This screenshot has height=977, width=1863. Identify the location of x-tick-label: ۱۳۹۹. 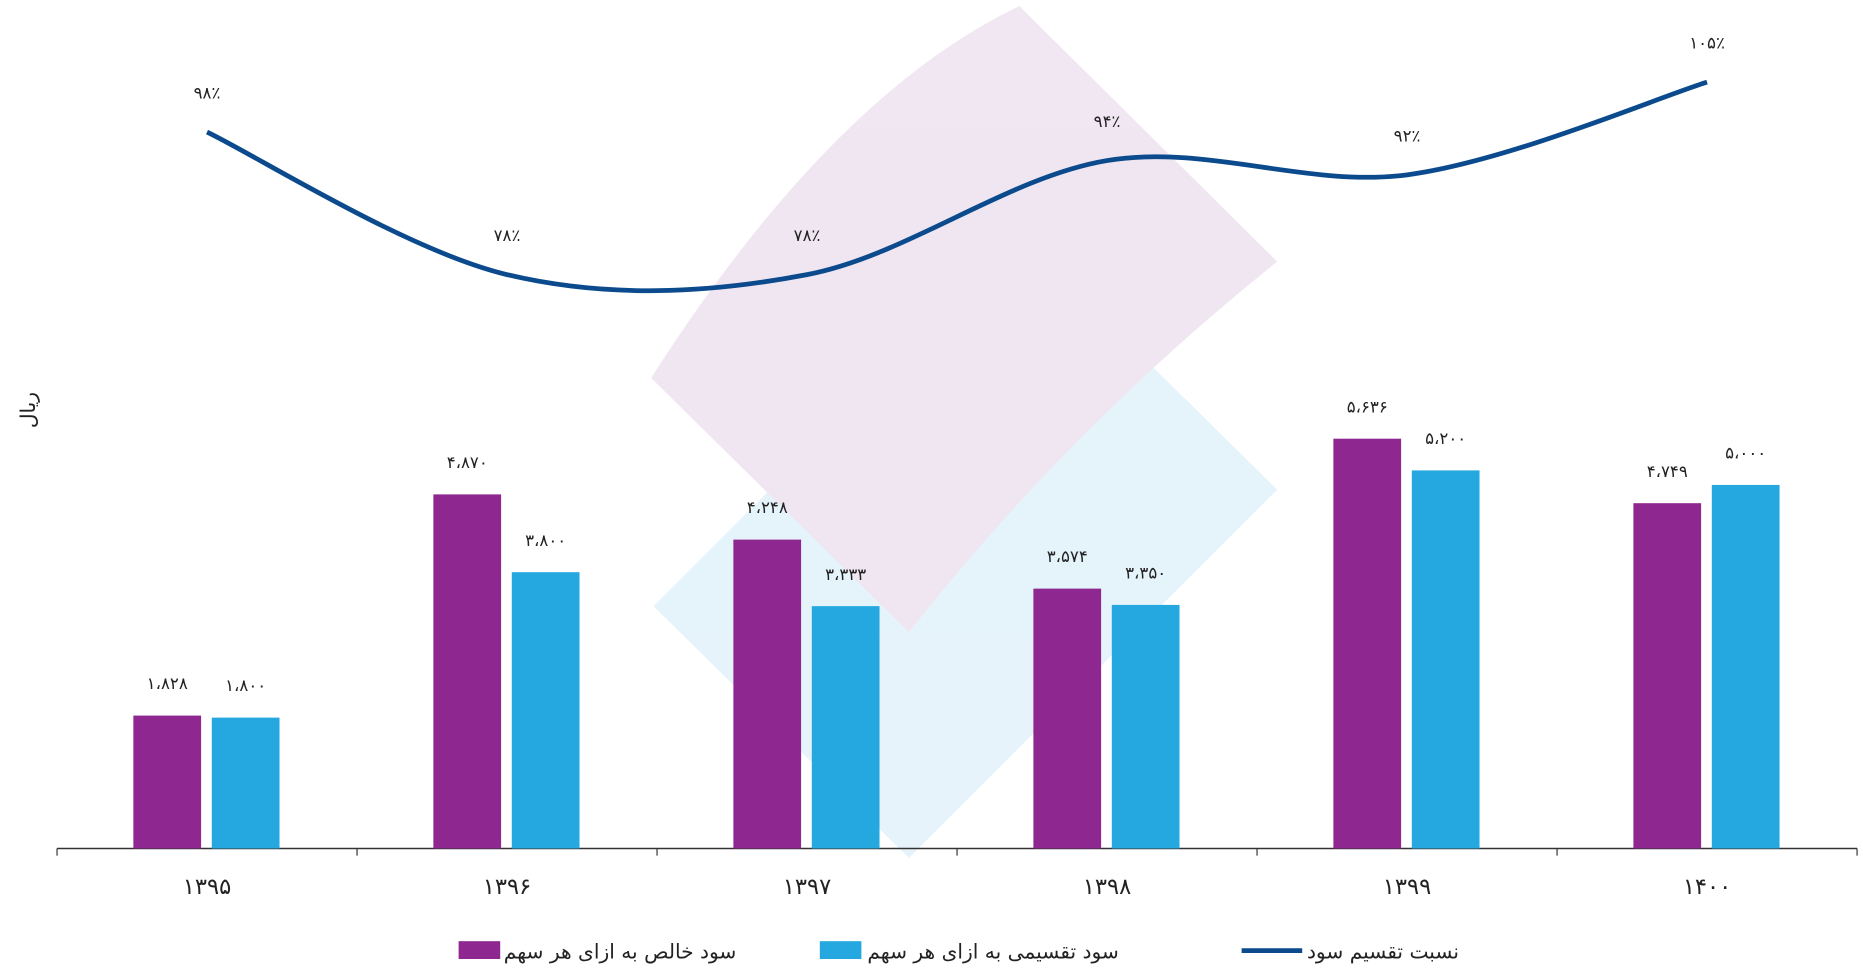
(1407, 887).